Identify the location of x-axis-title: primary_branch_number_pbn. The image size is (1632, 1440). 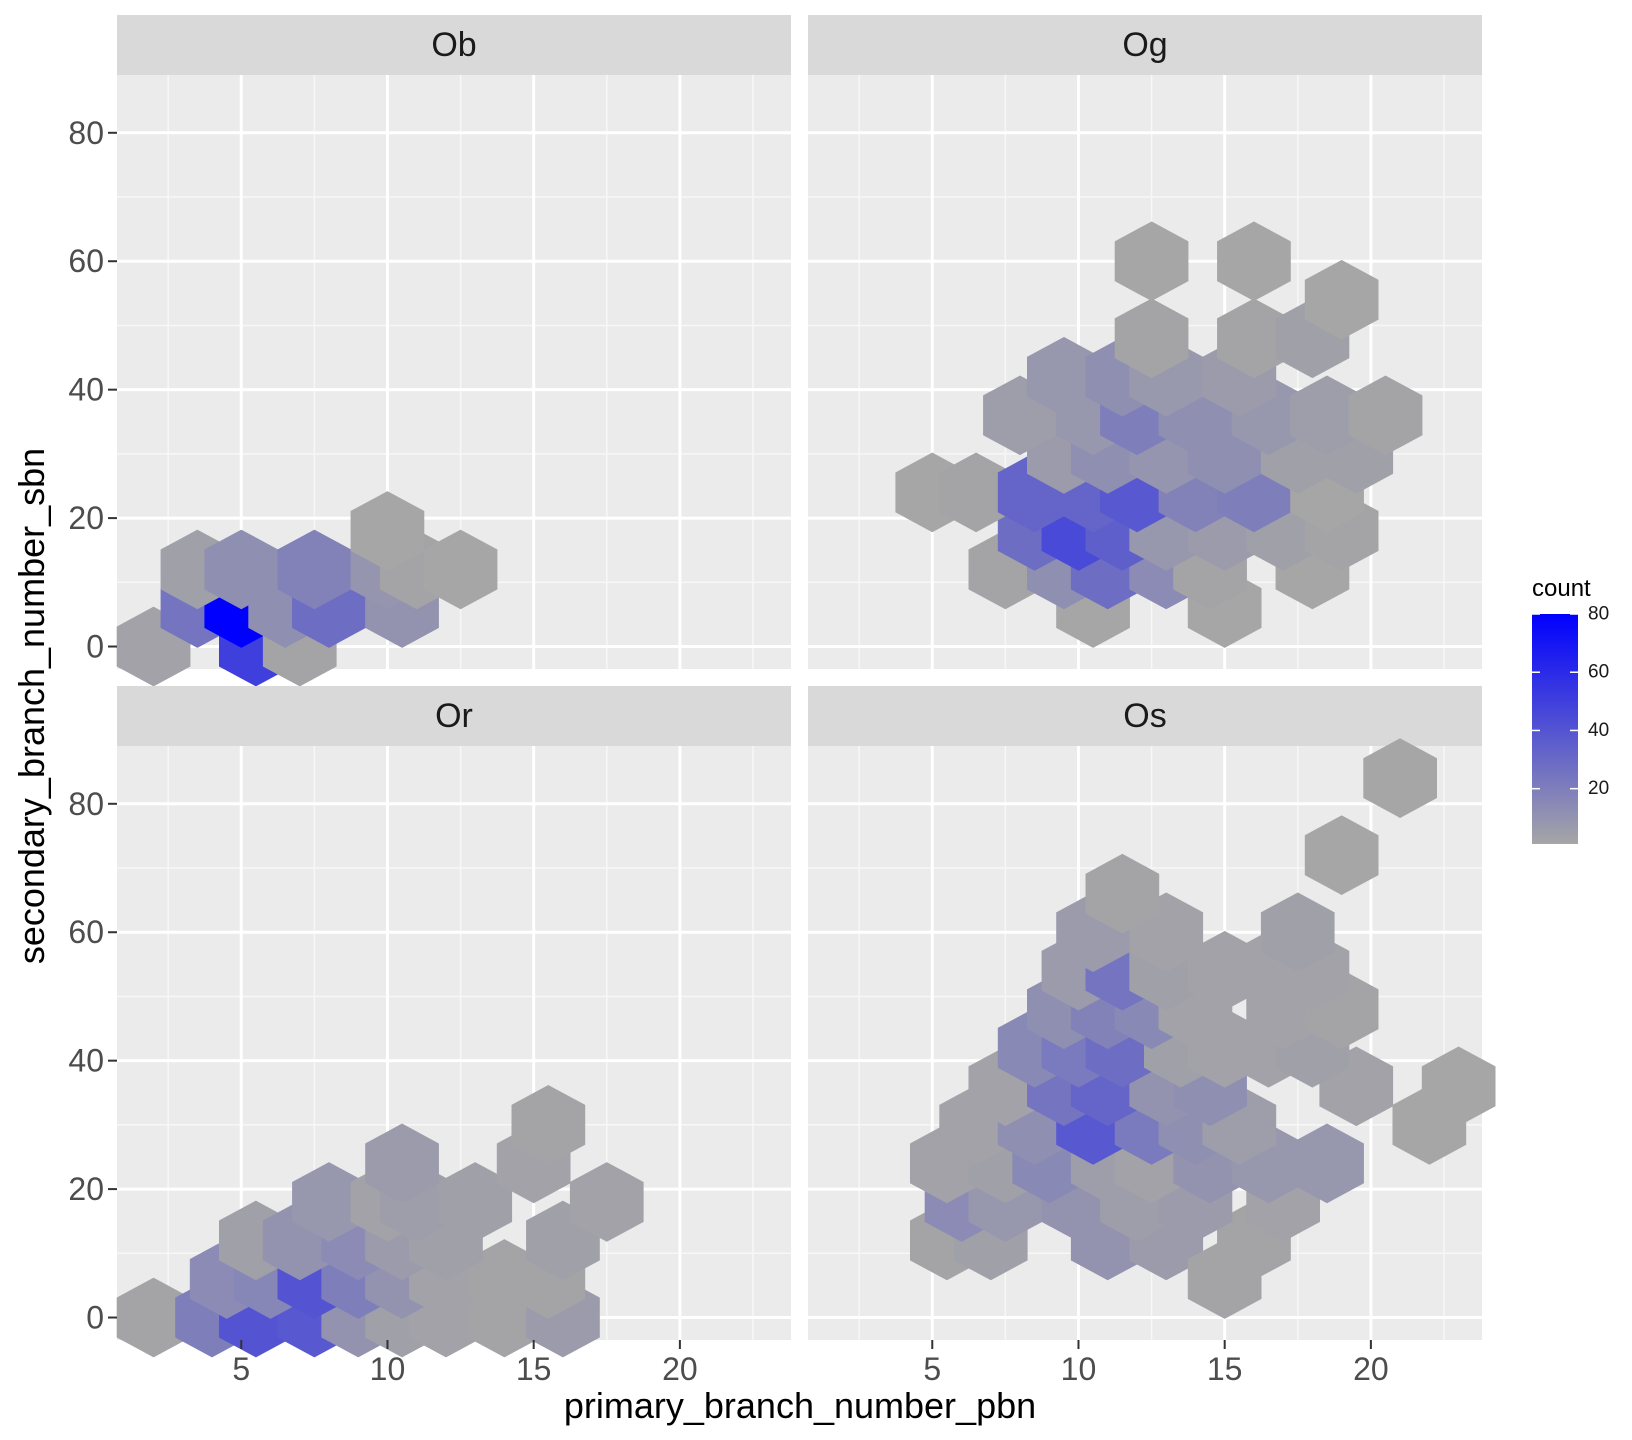
(800, 1405).